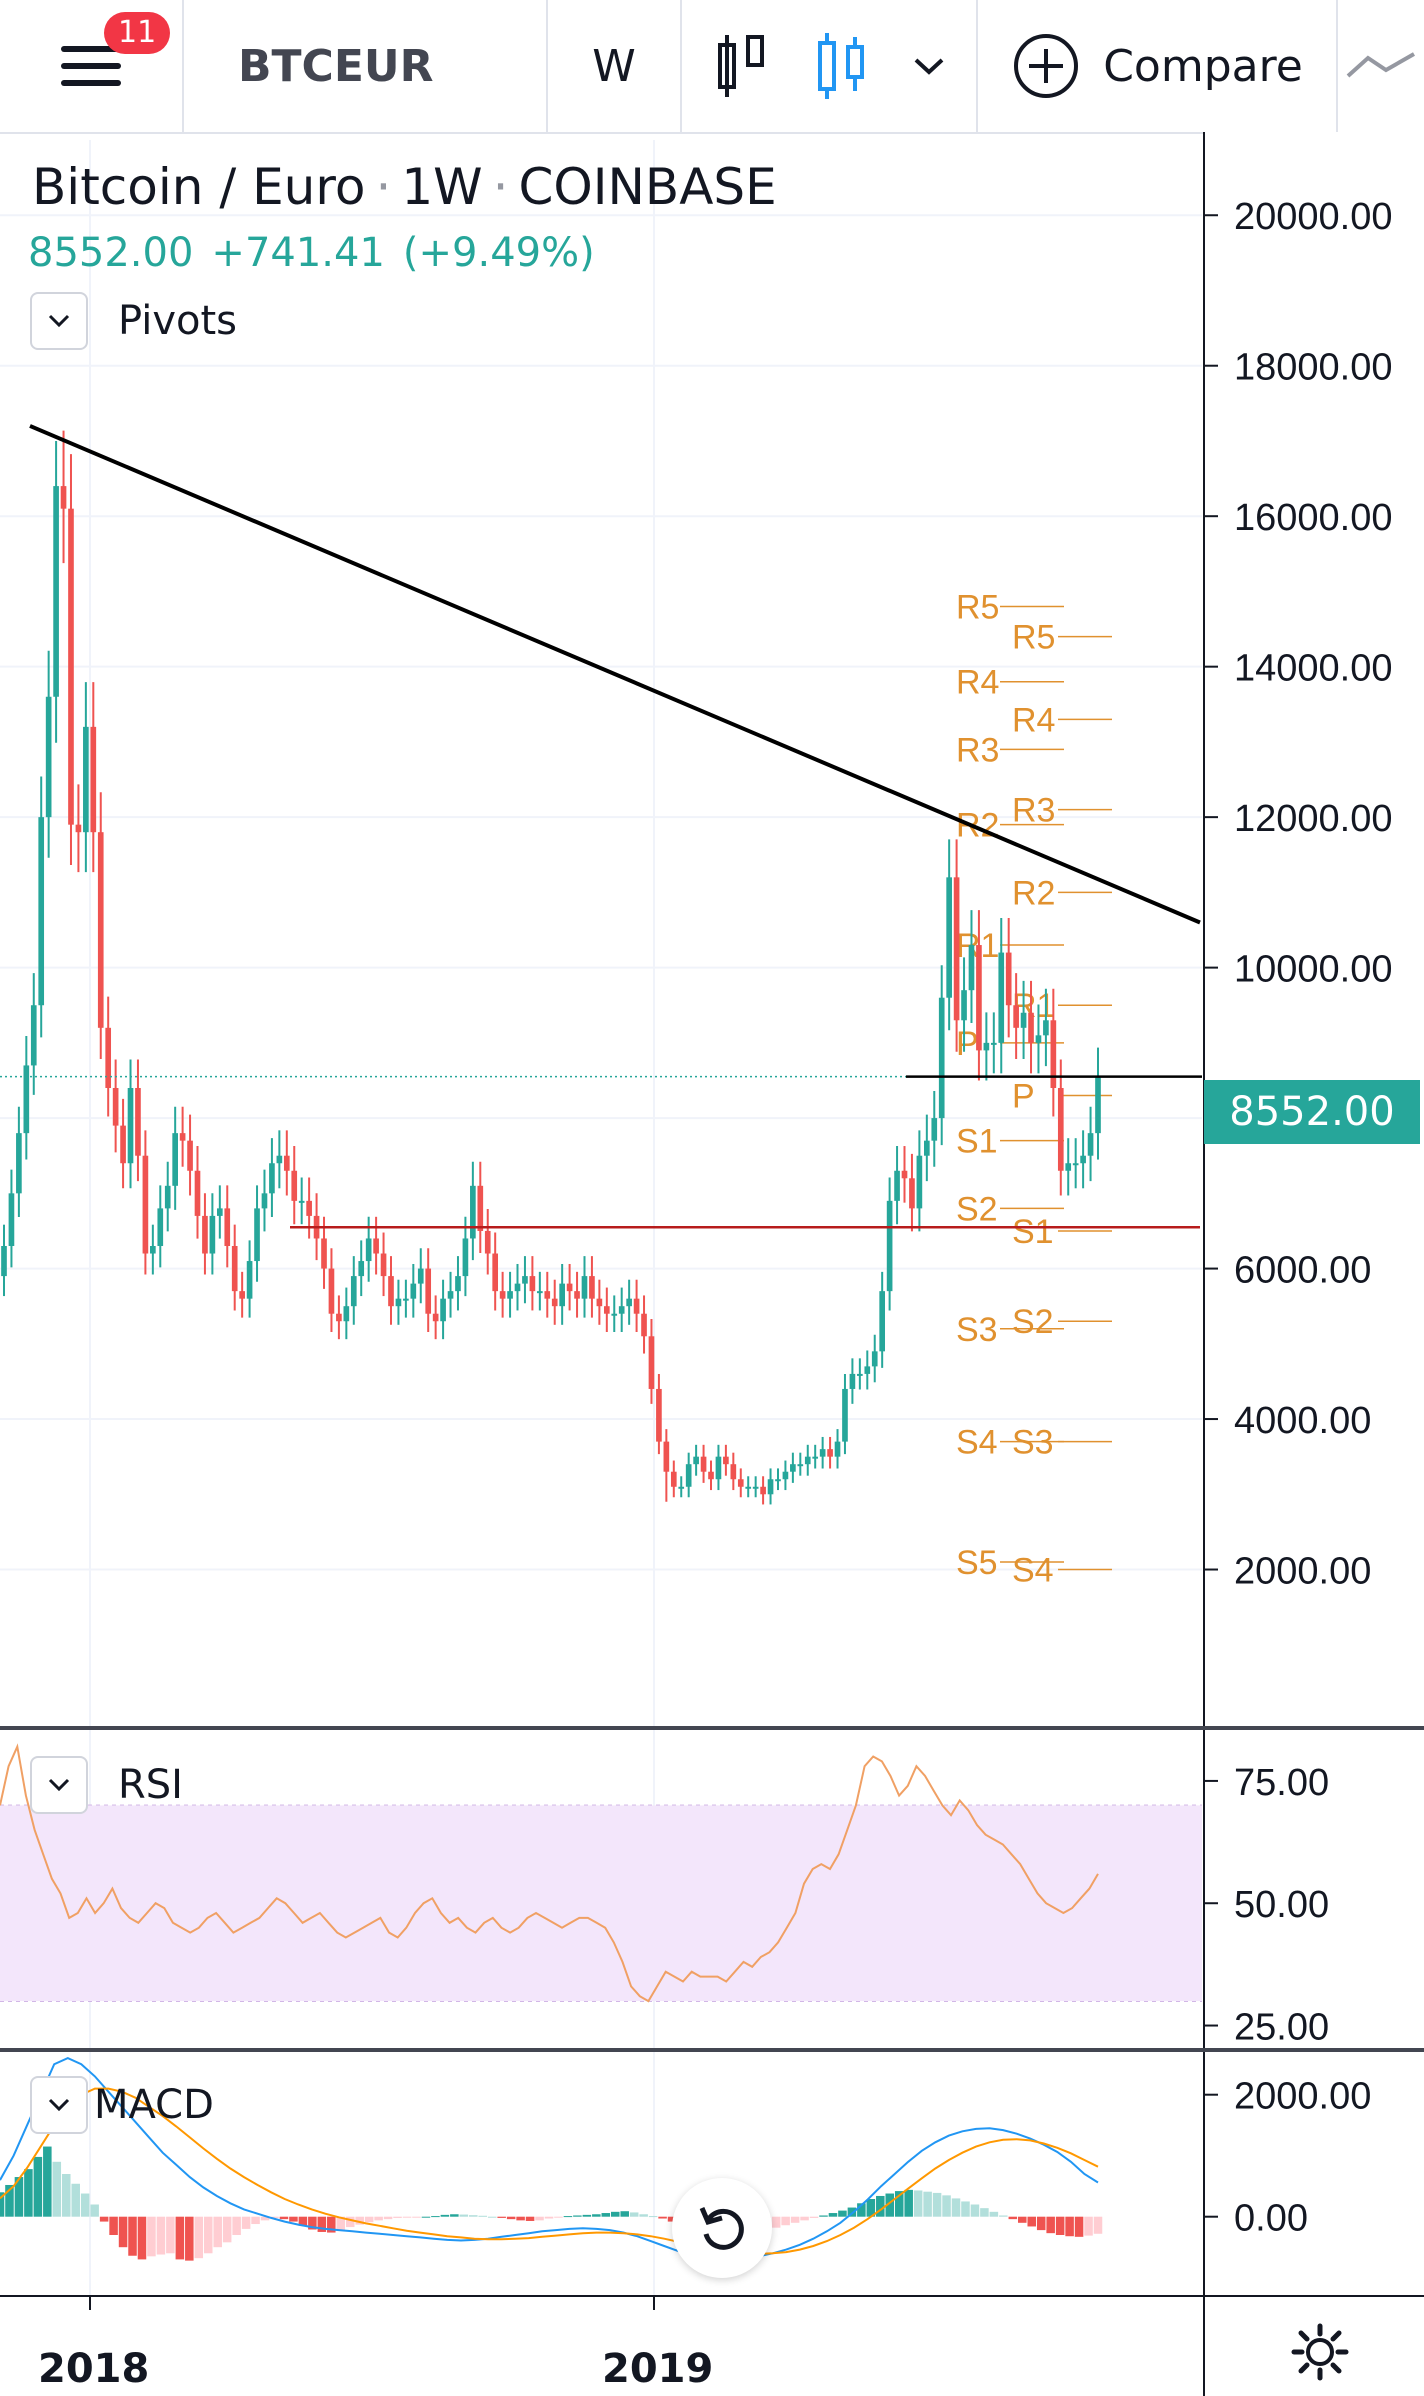  What do you see at coordinates (977, 683) in the screenshot?
I see `pivot-label: R4` at bounding box center [977, 683].